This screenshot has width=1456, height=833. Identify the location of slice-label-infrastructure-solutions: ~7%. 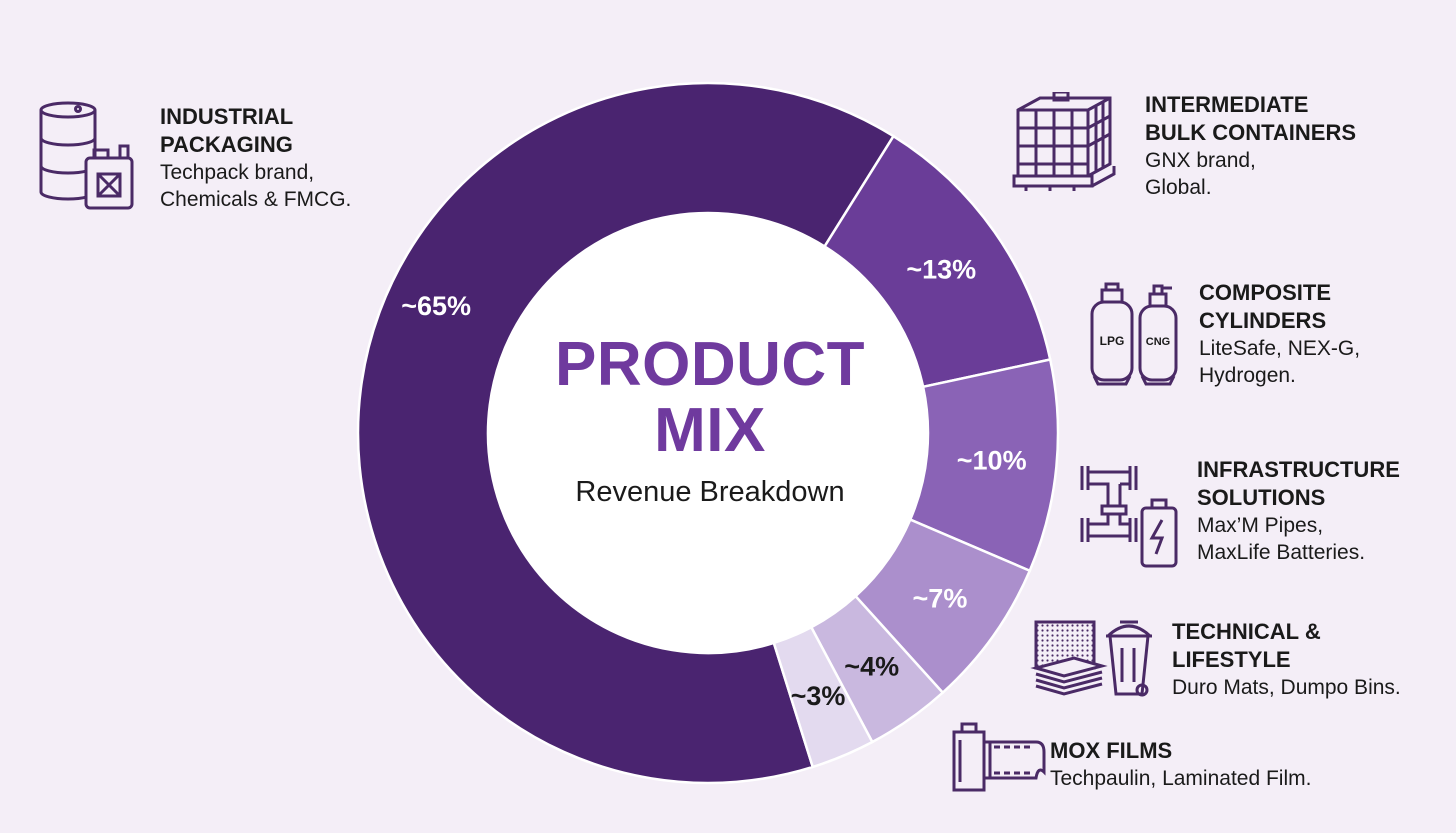
(940, 599).